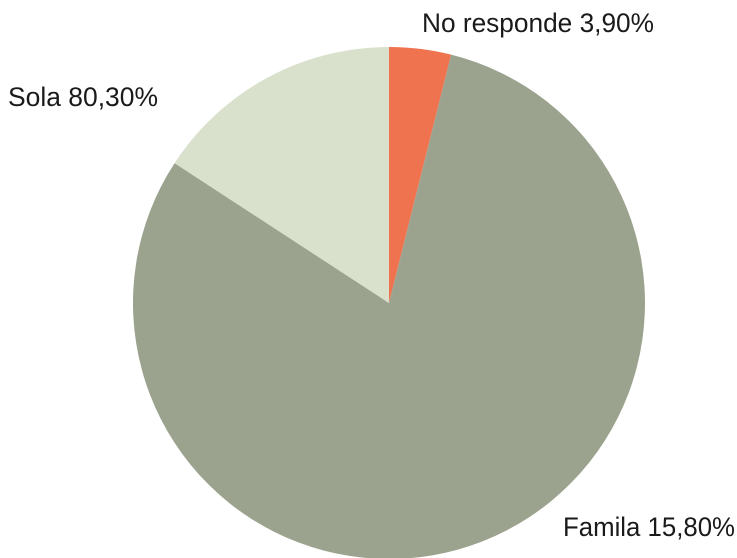  Describe the element at coordinates (687, 527) in the screenshot. I see `slice-label-value: 15,80%` at that location.